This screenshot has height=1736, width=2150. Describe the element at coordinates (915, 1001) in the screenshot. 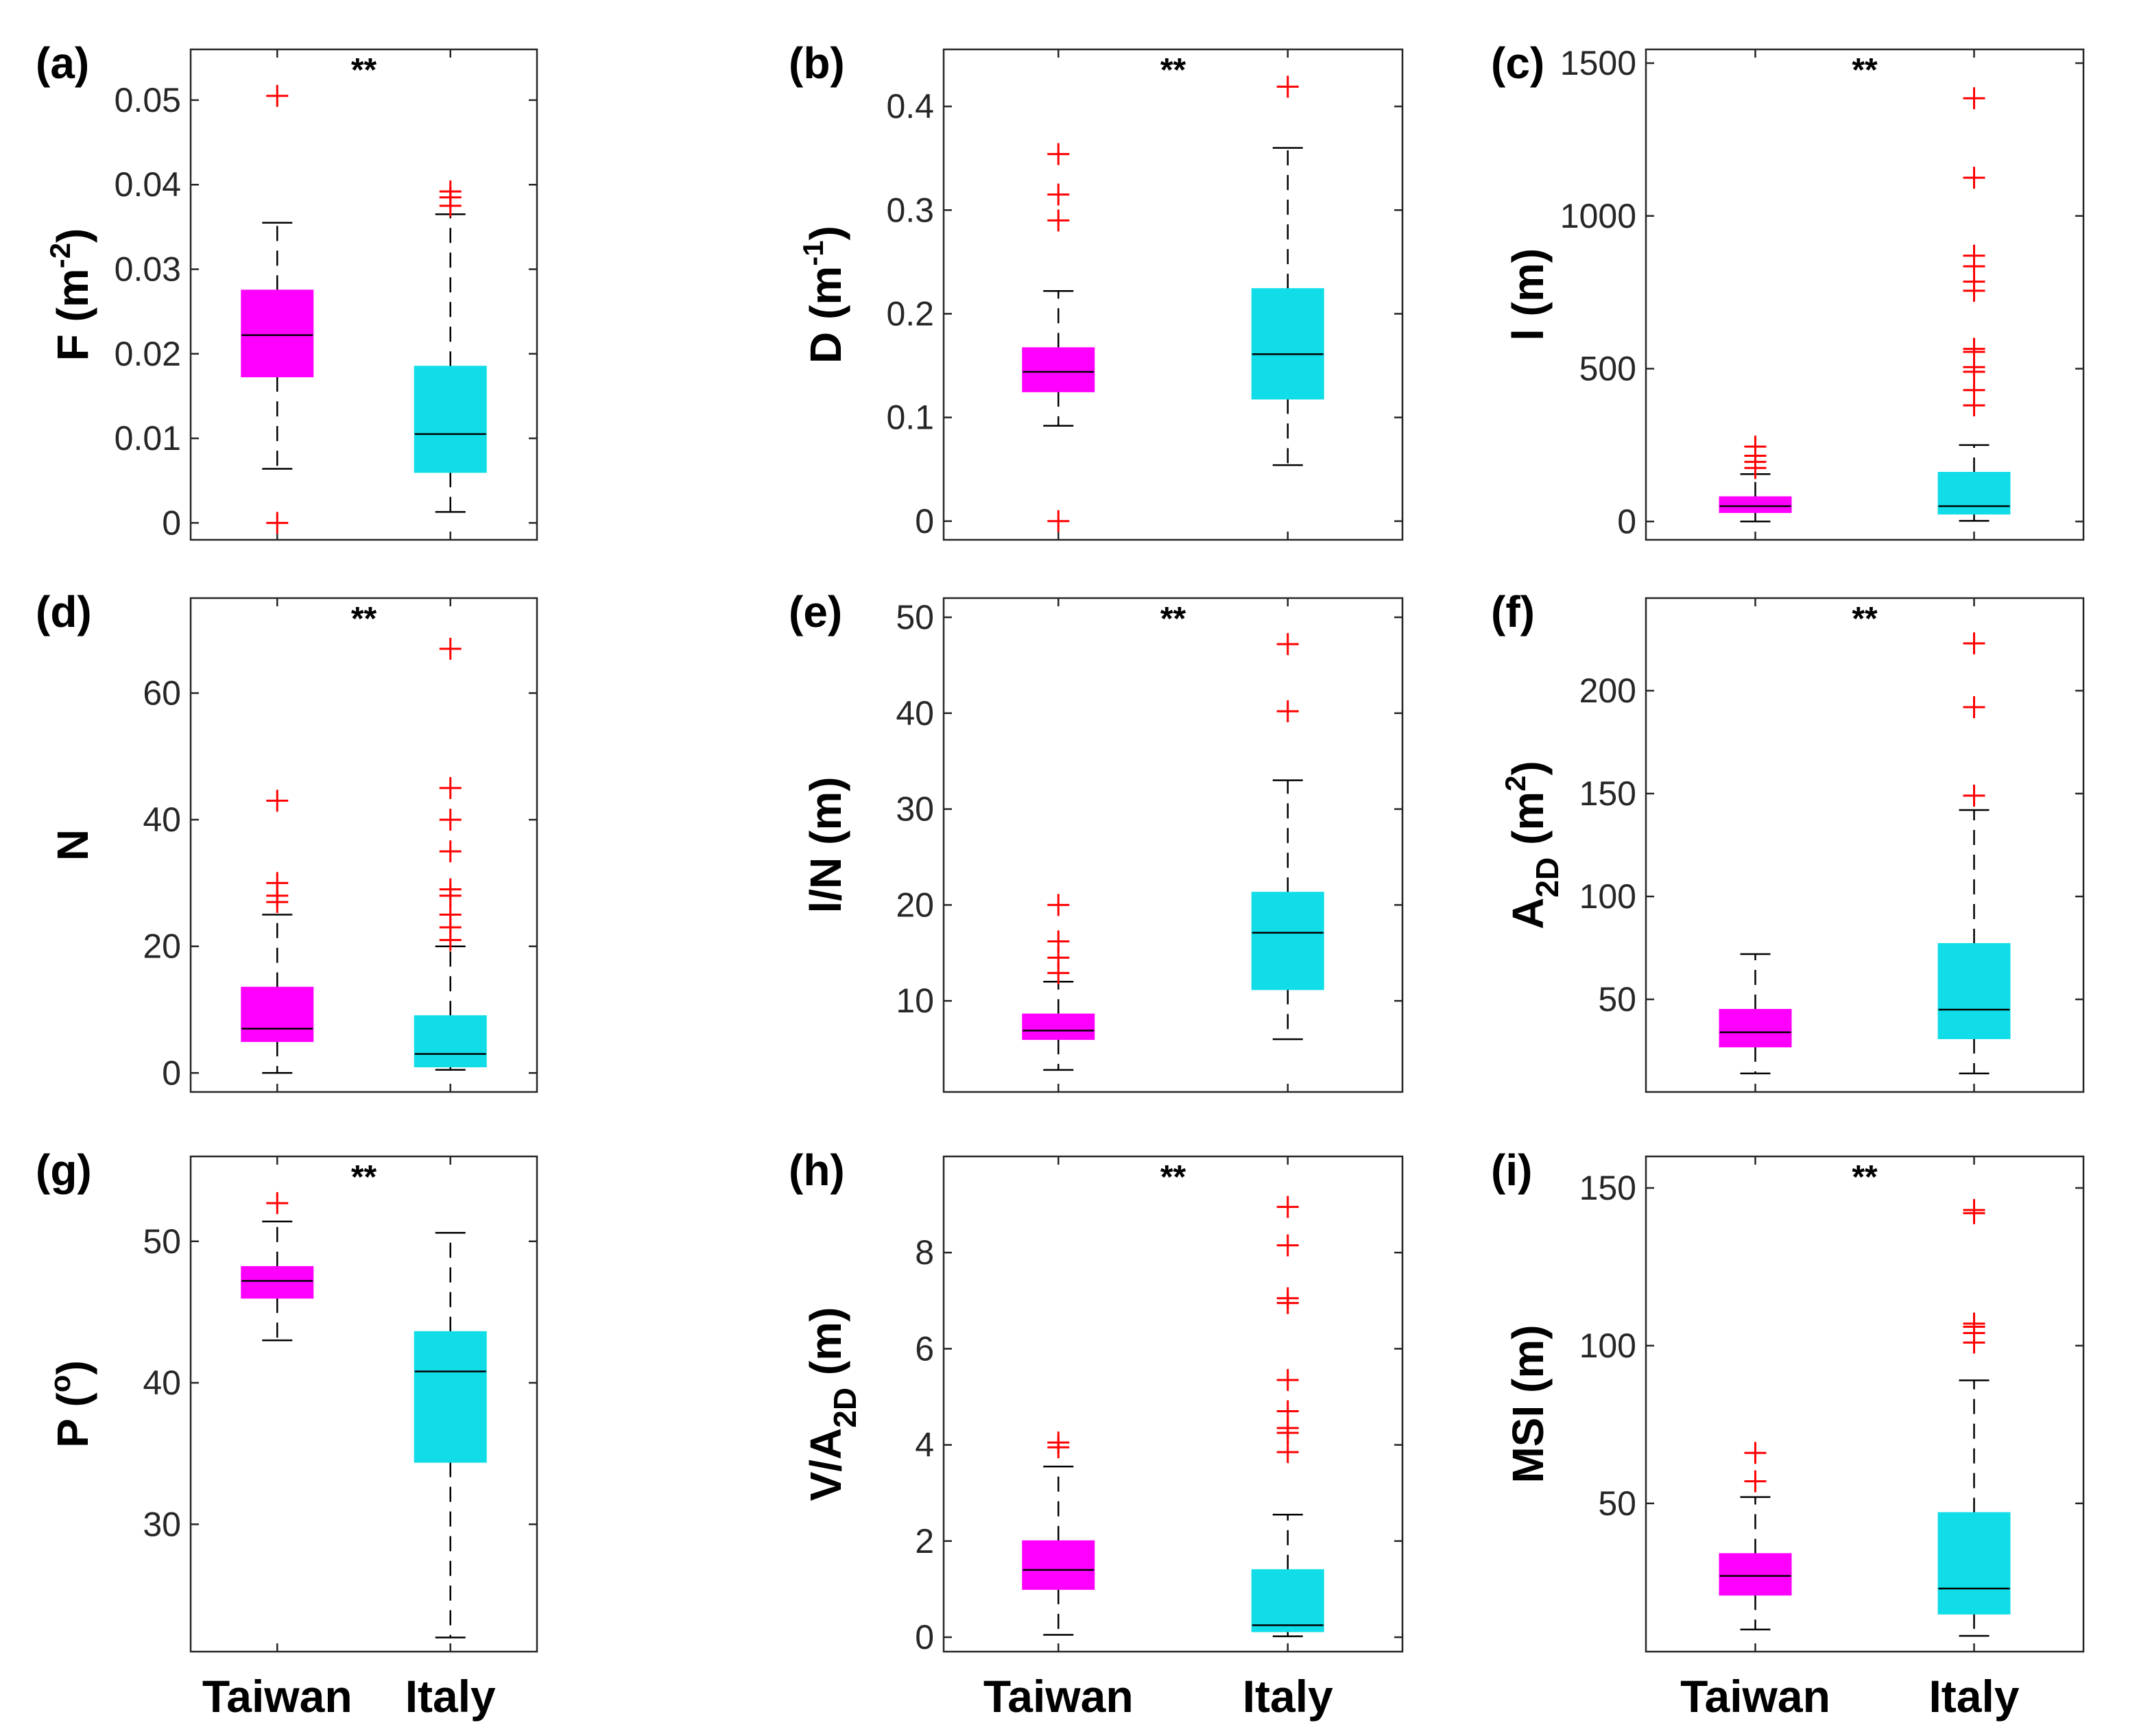

I see `y-tick-label: 10` at that location.